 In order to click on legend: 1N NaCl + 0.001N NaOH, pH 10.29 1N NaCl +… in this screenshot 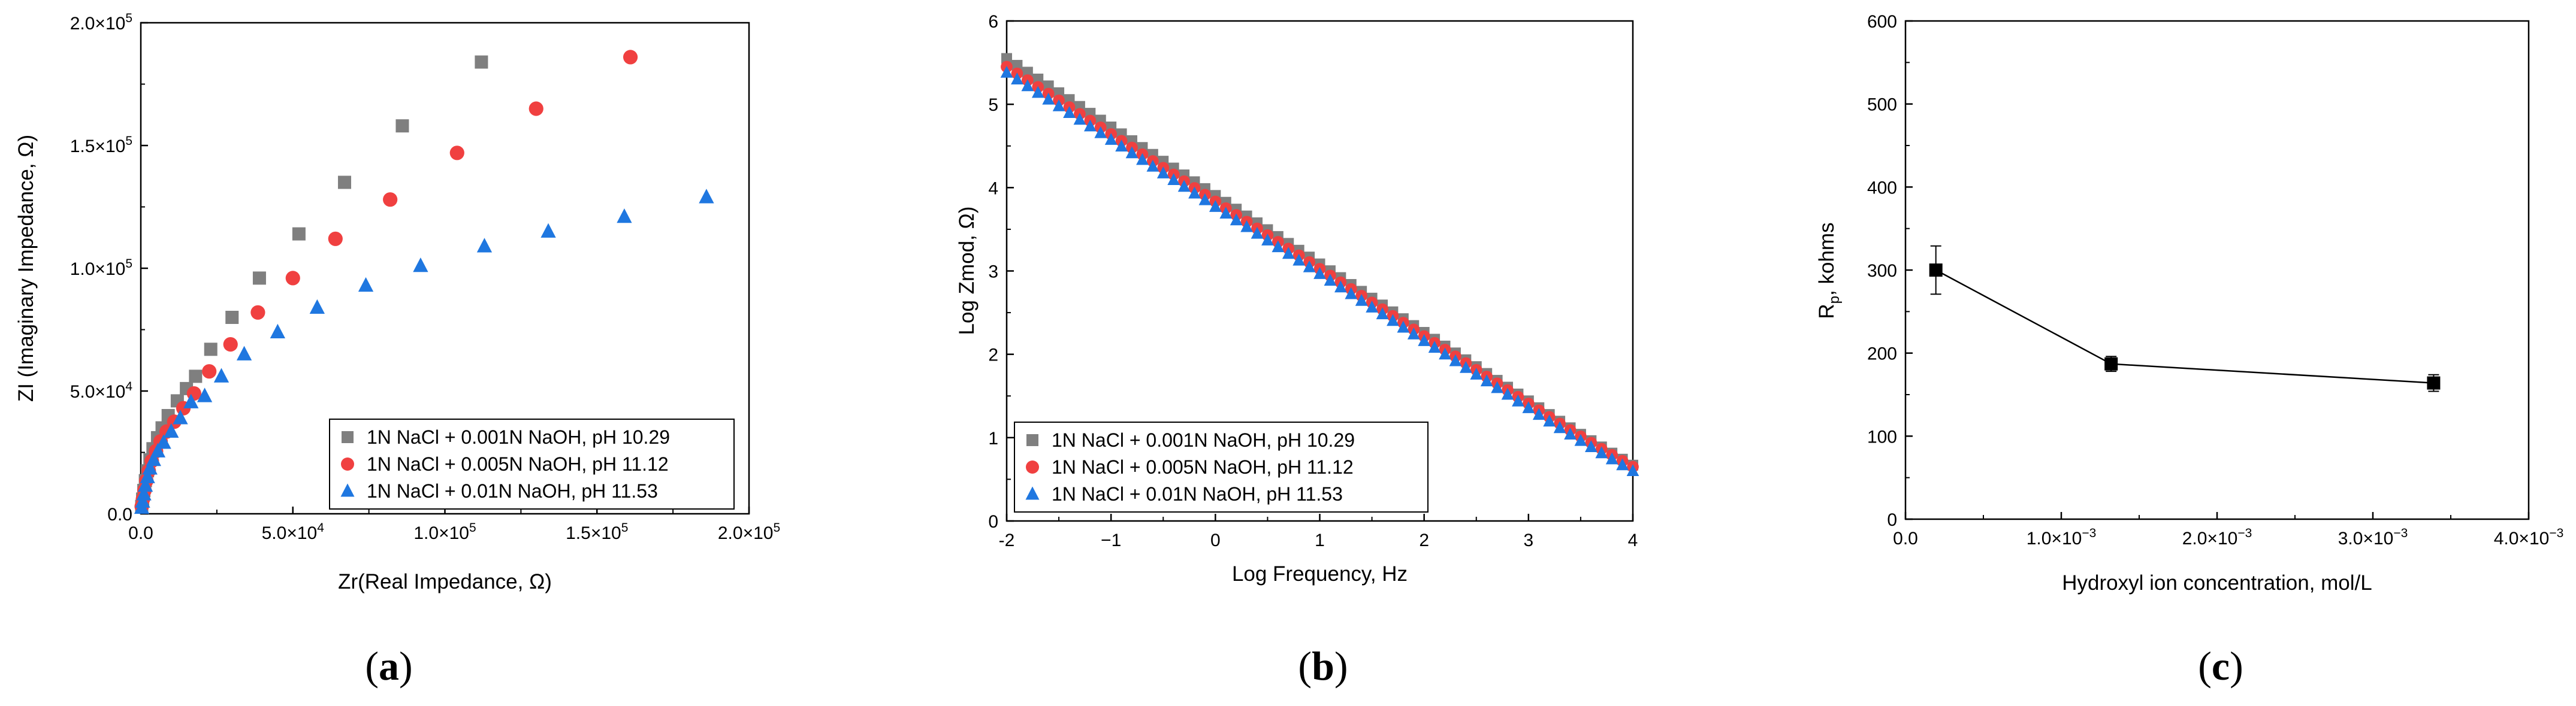, I will do `click(1222, 467)`.